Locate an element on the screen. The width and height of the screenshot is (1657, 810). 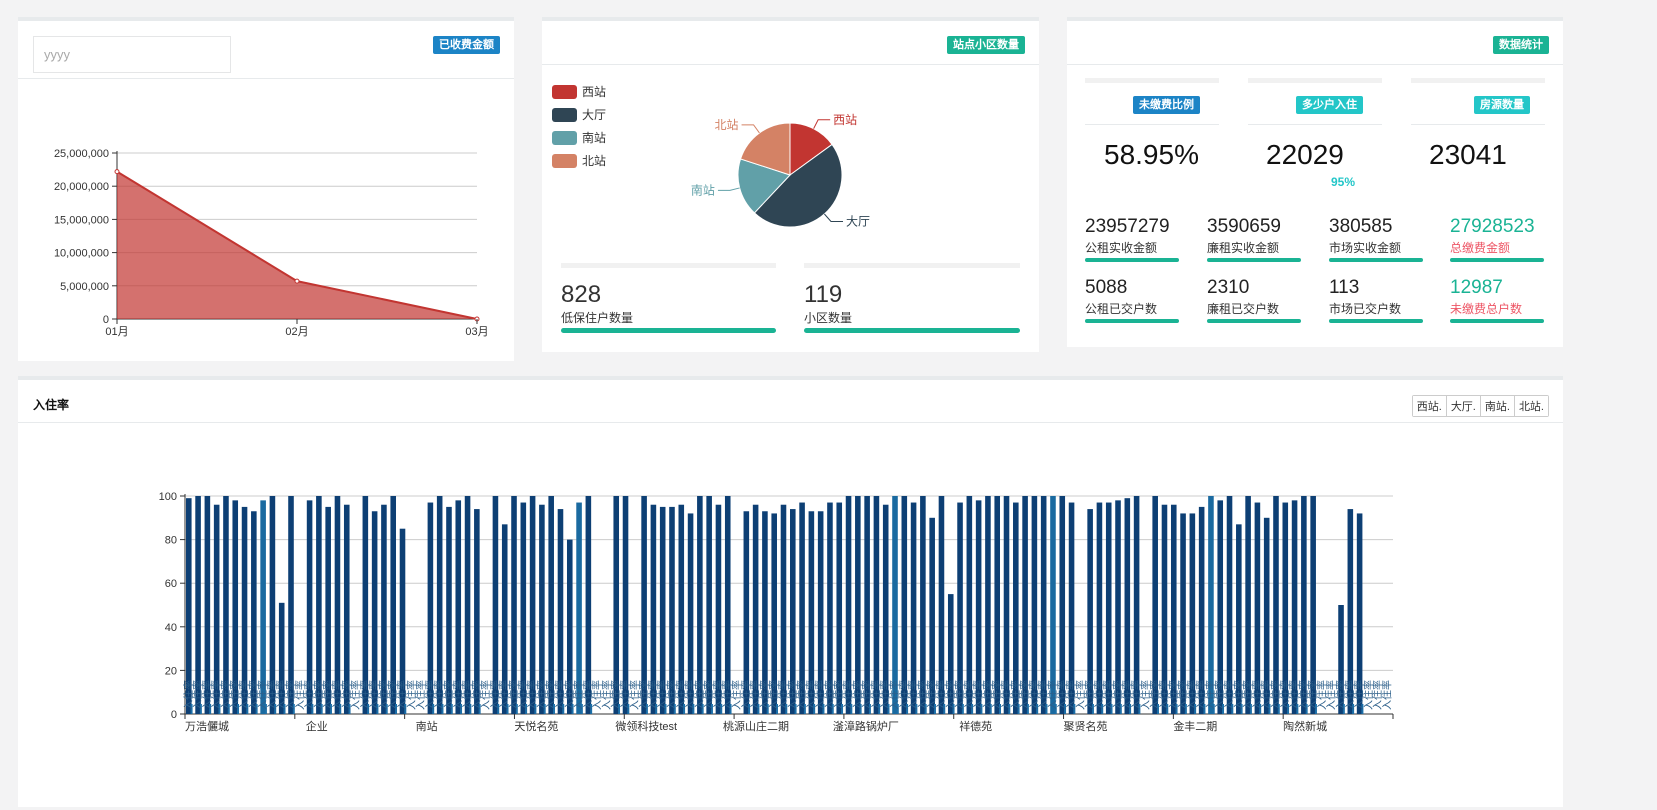
amount-label: 廉租已交户数 is located at coordinates (1243, 309).